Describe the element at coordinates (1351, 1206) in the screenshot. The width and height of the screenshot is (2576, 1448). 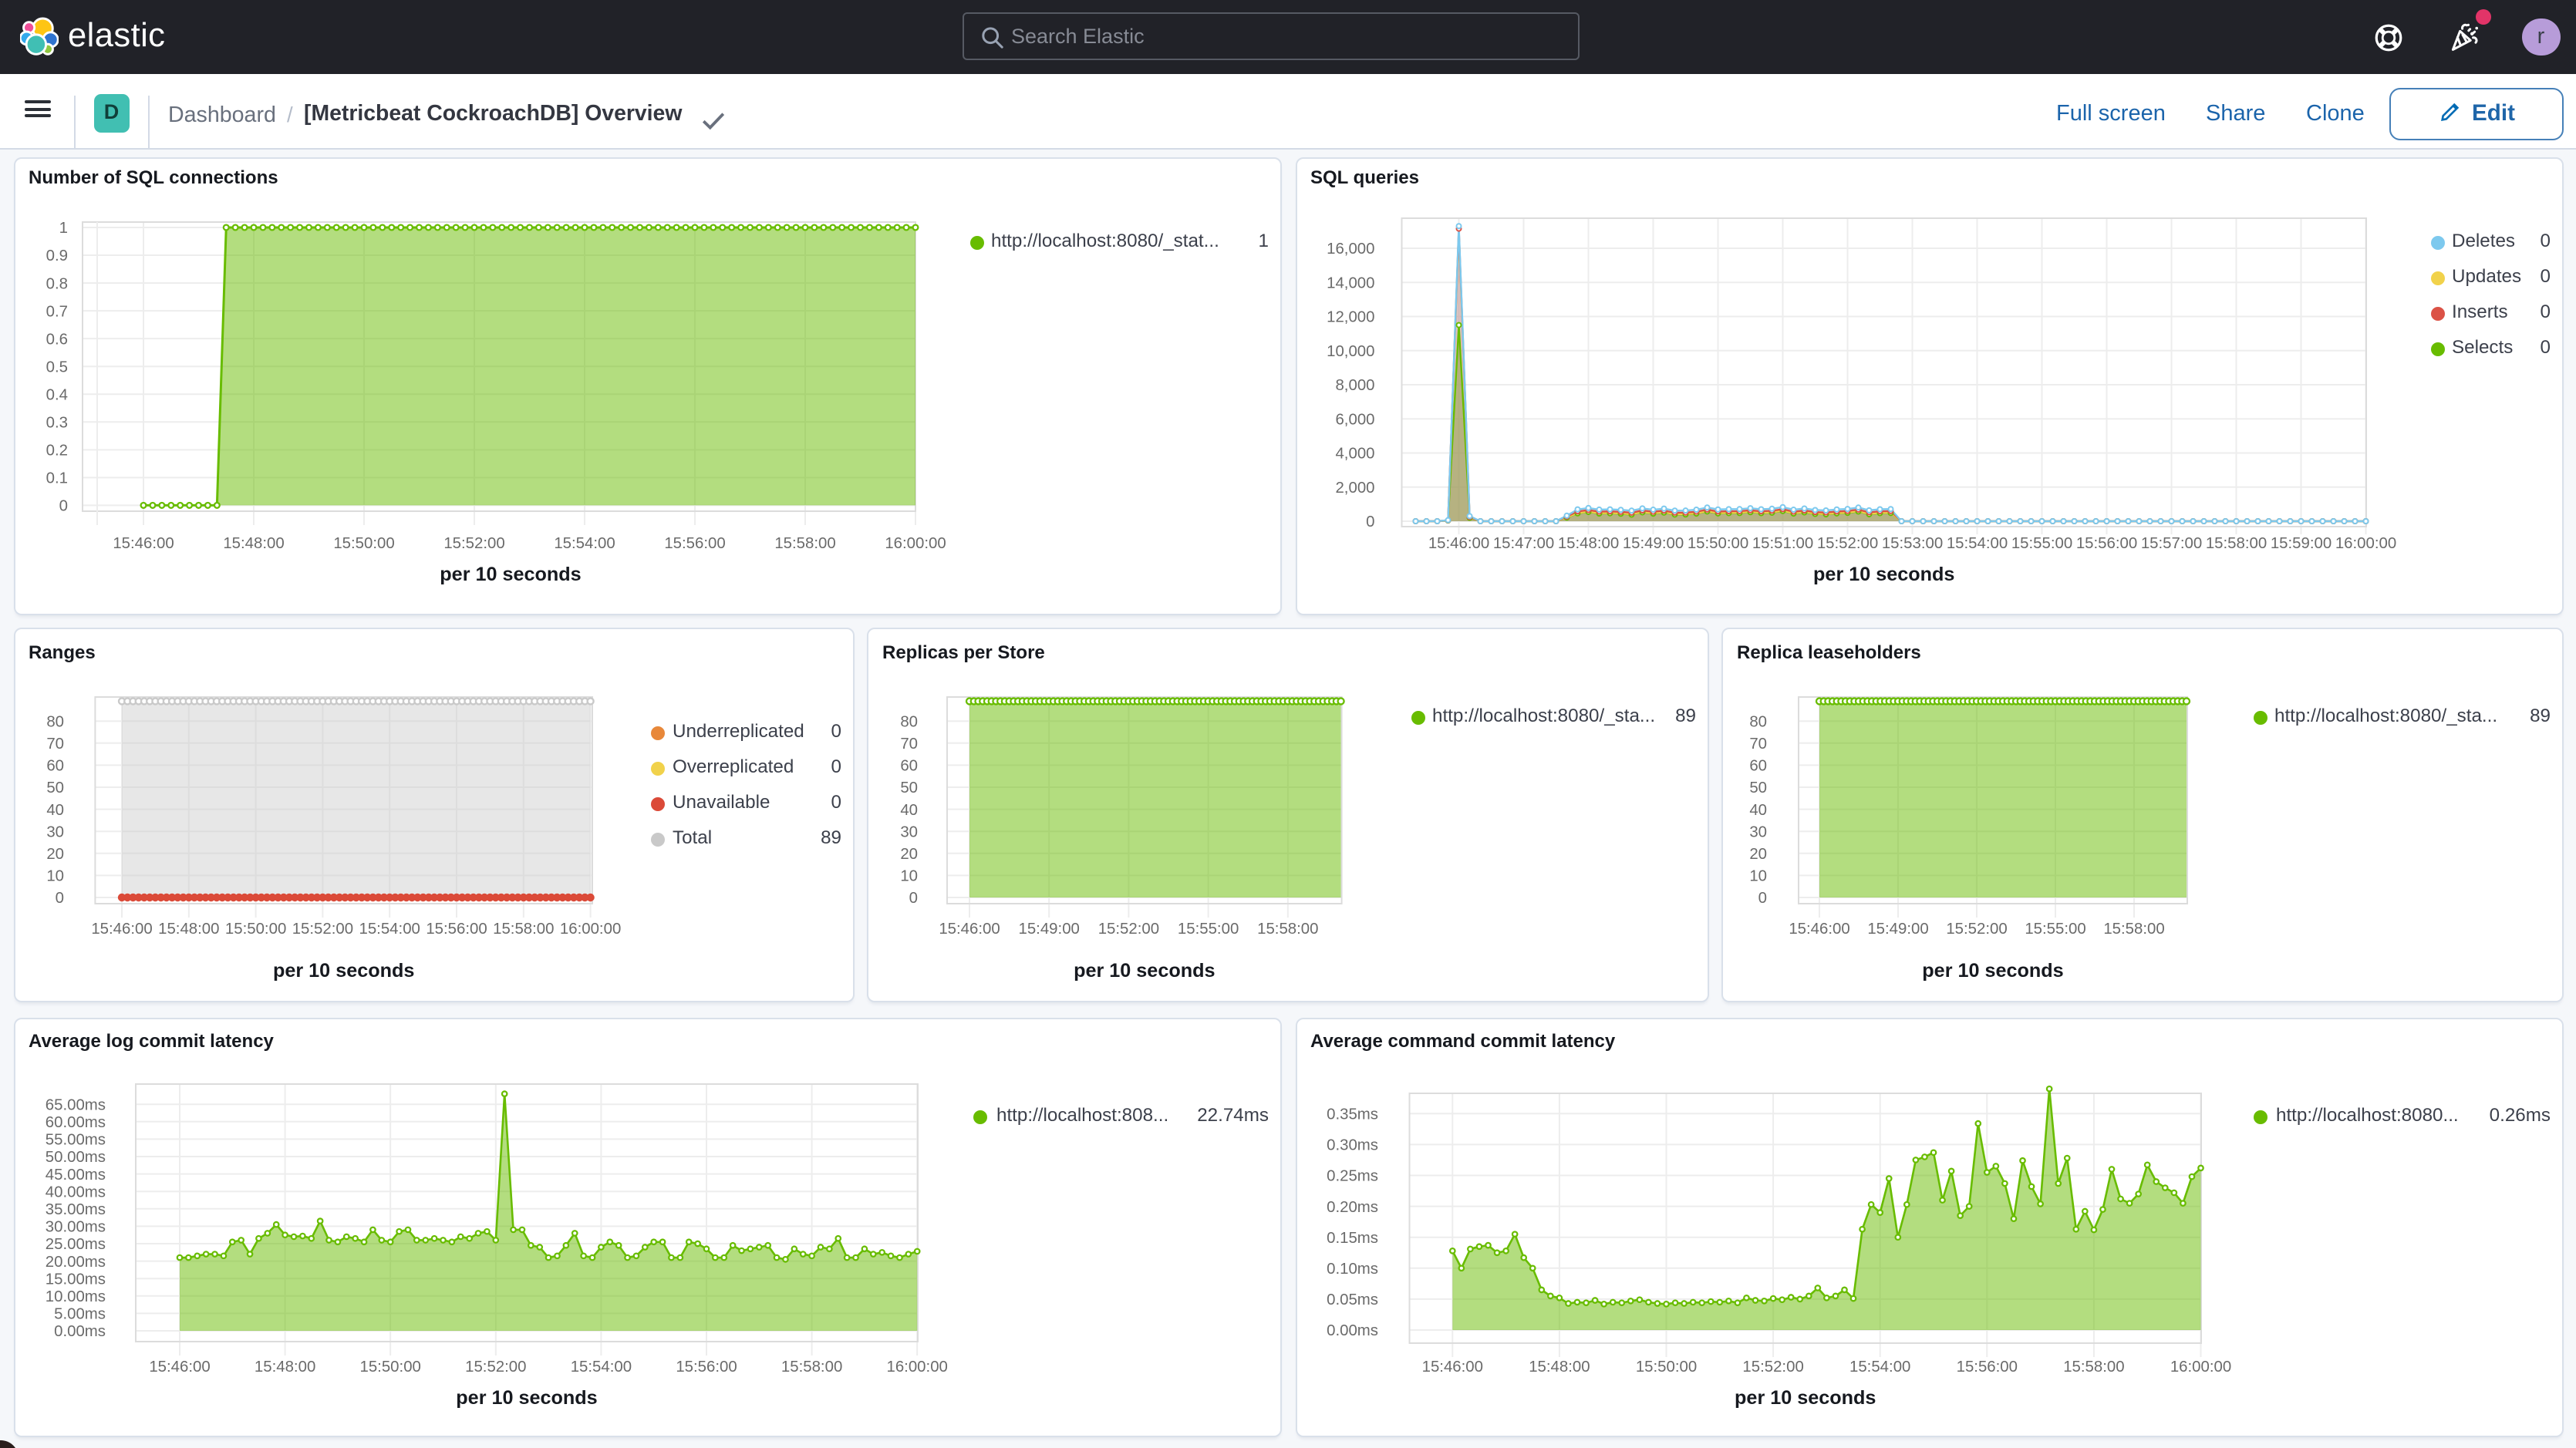
I see `svg-text: 0.20ms` at that location.